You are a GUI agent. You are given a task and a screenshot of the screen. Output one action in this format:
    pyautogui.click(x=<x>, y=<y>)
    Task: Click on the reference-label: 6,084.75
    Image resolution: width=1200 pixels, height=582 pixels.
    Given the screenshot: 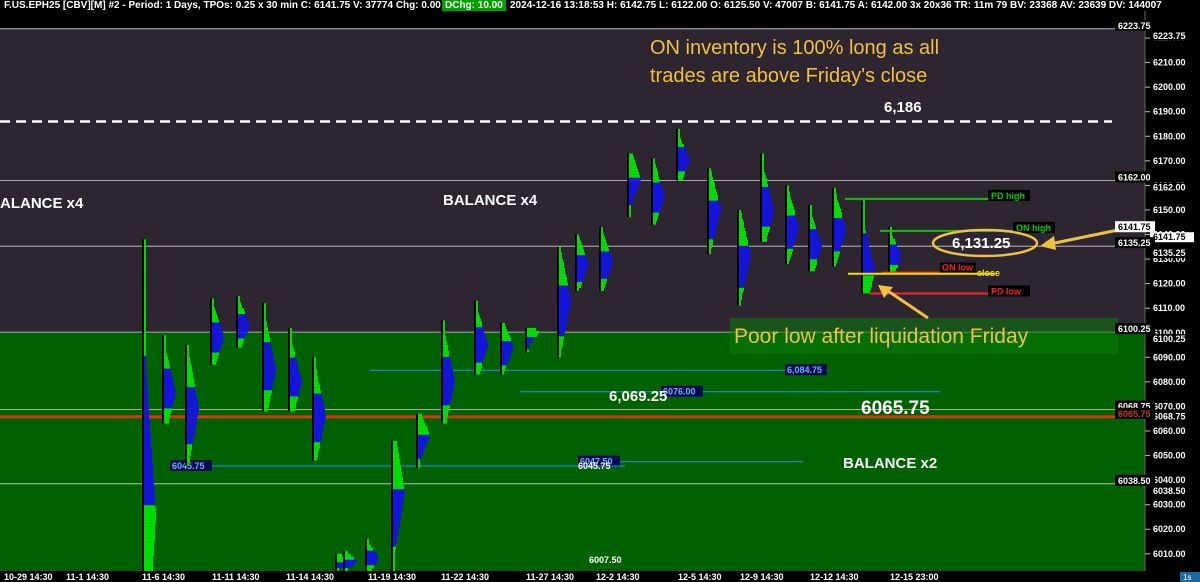 What is the action you would take?
    pyautogui.click(x=804, y=370)
    